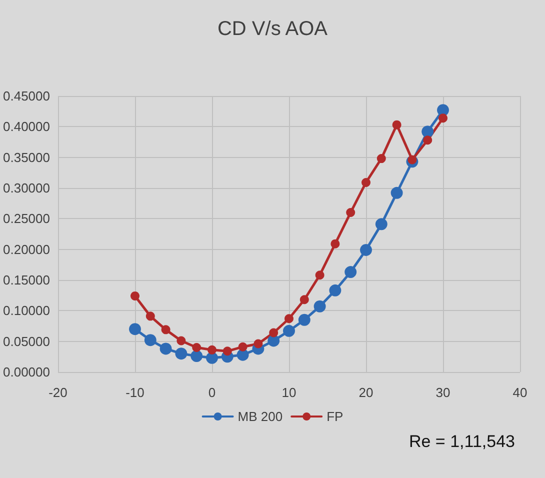  What do you see at coordinates (26, 310) in the screenshot?
I see `y-tick-label: 0.10000` at bounding box center [26, 310].